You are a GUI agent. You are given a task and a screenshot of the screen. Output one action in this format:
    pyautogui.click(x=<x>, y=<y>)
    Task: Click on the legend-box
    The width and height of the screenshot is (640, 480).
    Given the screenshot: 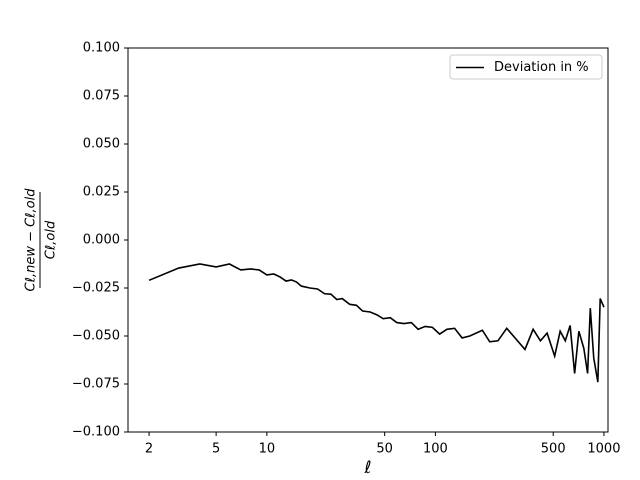 What is the action you would take?
    pyautogui.click(x=526, y=67)
    